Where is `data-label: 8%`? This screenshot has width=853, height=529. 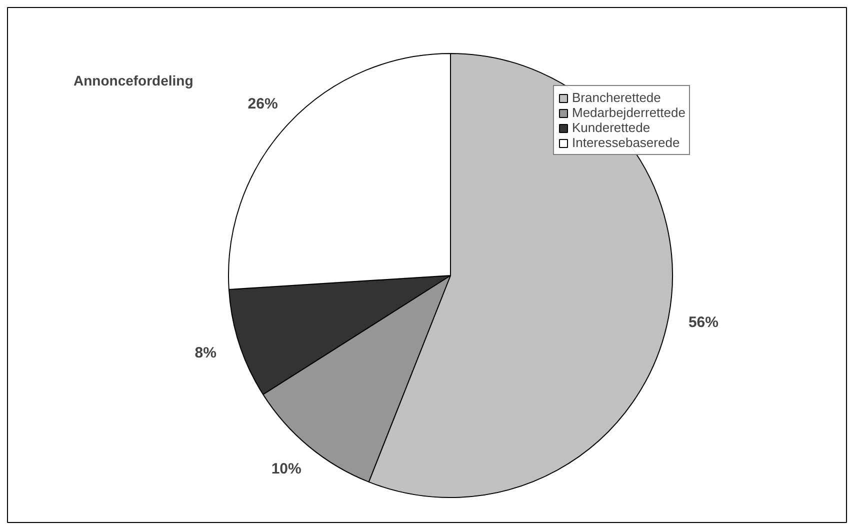 data-label: 8% is located at coordinates (205, 353).